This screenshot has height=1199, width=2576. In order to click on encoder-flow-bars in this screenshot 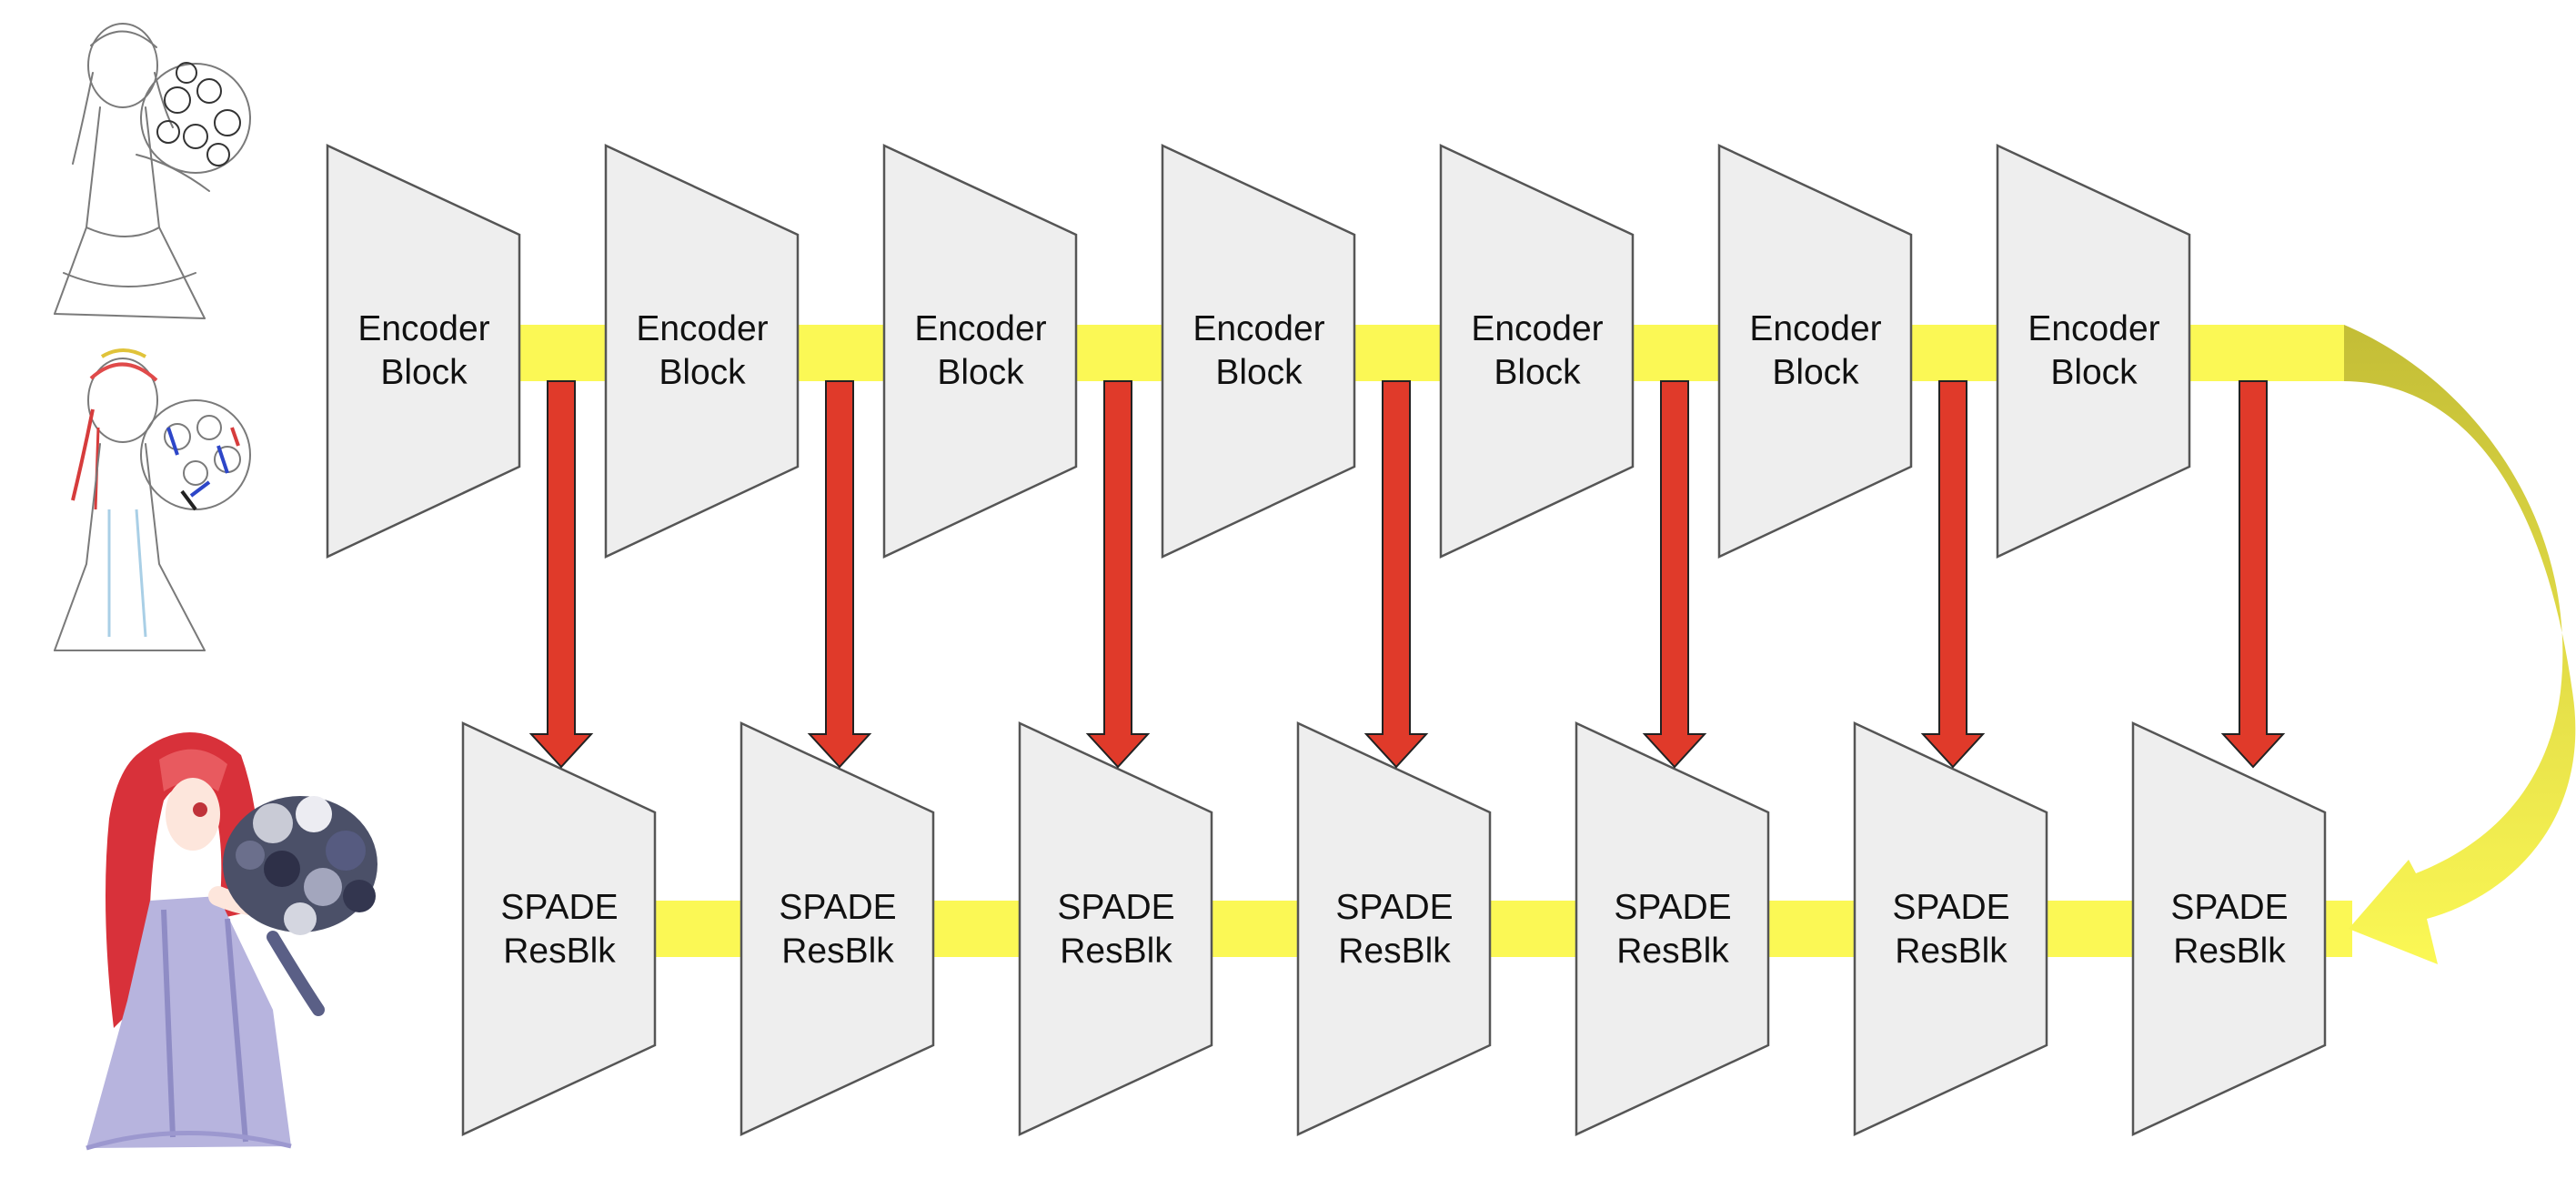, I will do `click(1431, 353)`.